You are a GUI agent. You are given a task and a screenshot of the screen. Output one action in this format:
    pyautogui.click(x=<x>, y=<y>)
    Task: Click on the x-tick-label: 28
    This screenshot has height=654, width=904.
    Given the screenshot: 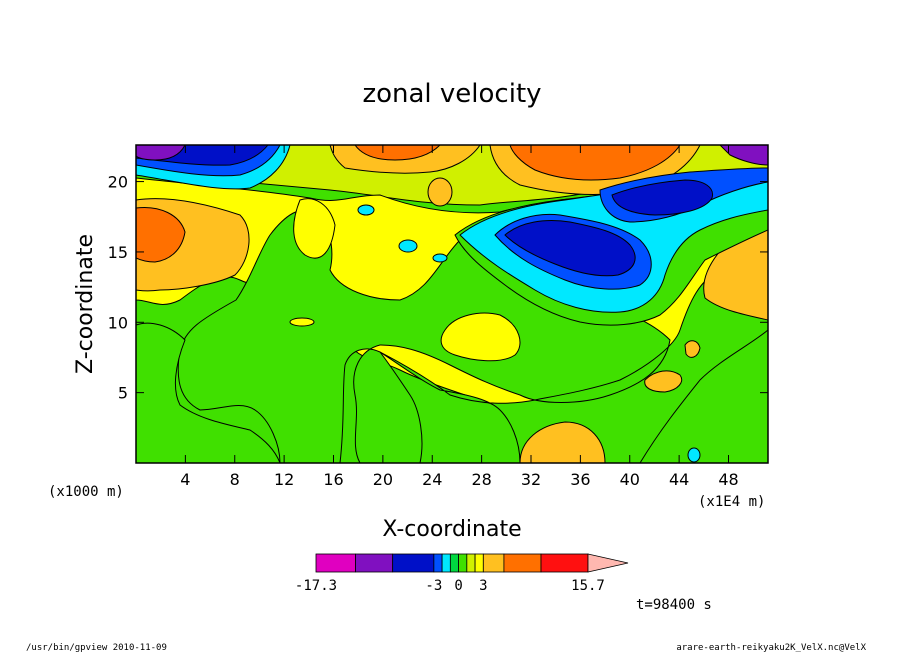 What is the action you would take?
    pyautogui.click(x=481, y=479)
    